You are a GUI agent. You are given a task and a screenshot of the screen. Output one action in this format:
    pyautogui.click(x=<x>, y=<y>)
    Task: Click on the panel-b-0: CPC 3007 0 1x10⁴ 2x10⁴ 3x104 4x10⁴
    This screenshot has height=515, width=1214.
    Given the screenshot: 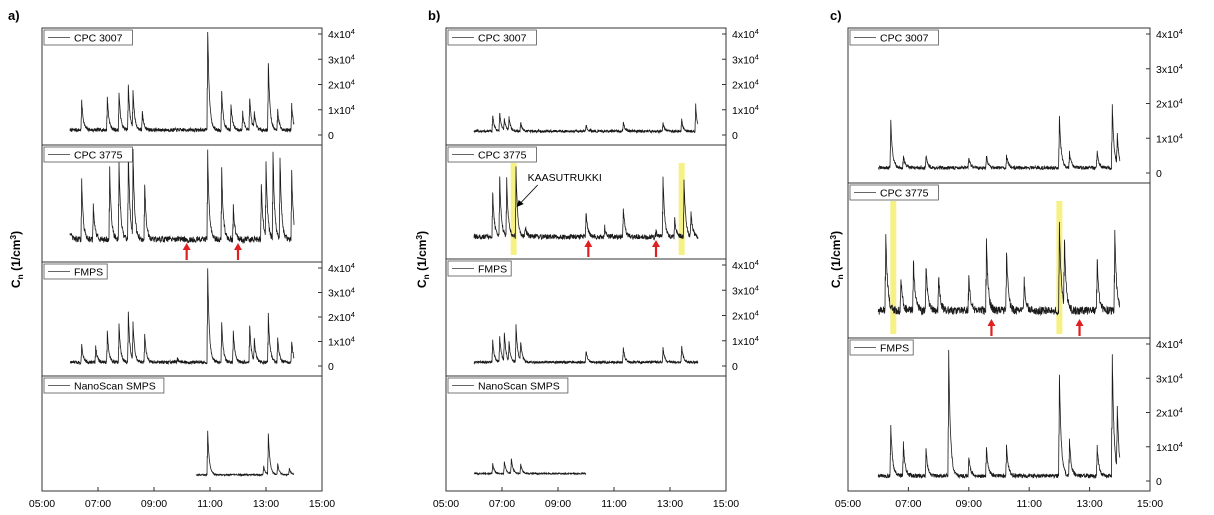 What is the action you would take?
    pyautogui.click(x=602, y=86)
    